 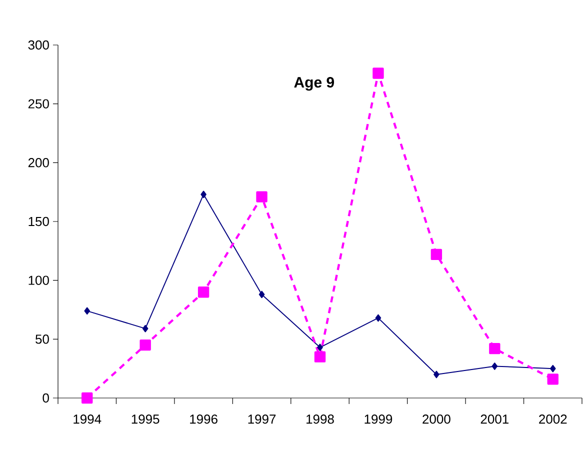 I want to click on x-tick-label: 2001, so click(x=494, y=419).